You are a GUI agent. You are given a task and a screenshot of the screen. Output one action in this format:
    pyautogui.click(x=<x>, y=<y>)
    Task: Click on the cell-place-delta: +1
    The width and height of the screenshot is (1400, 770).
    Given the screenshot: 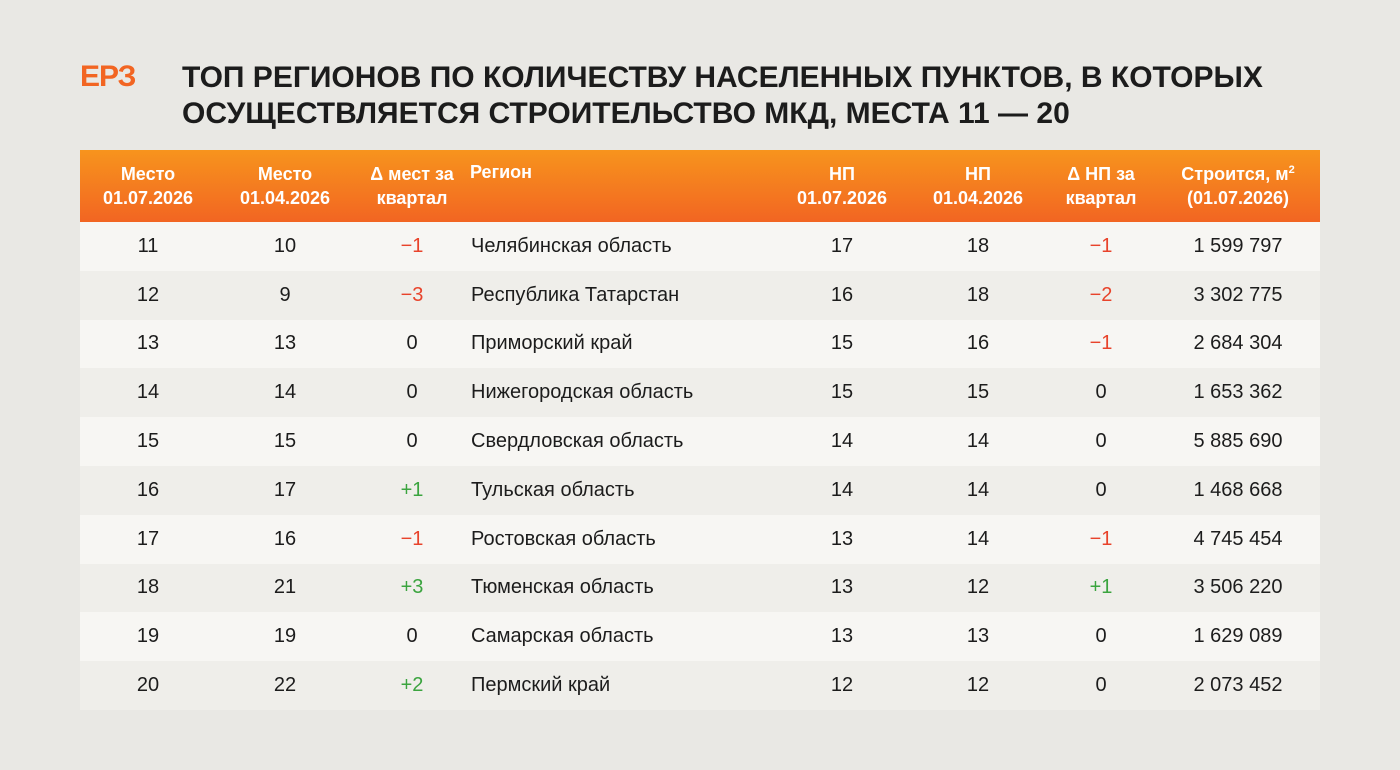 What is the action you would take?
    pyautogui.click(x=412, y=489)
    